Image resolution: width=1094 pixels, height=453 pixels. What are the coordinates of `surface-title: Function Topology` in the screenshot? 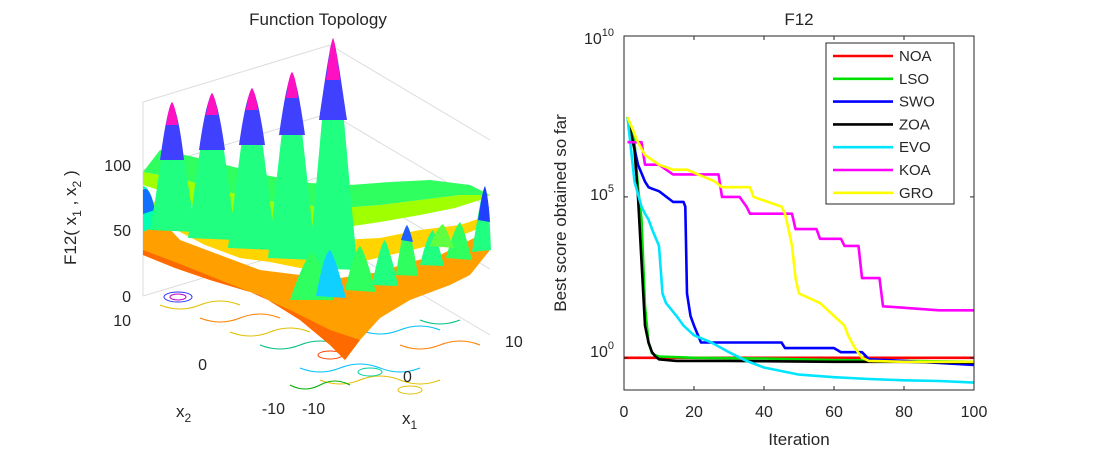 It's located at (318, 19).